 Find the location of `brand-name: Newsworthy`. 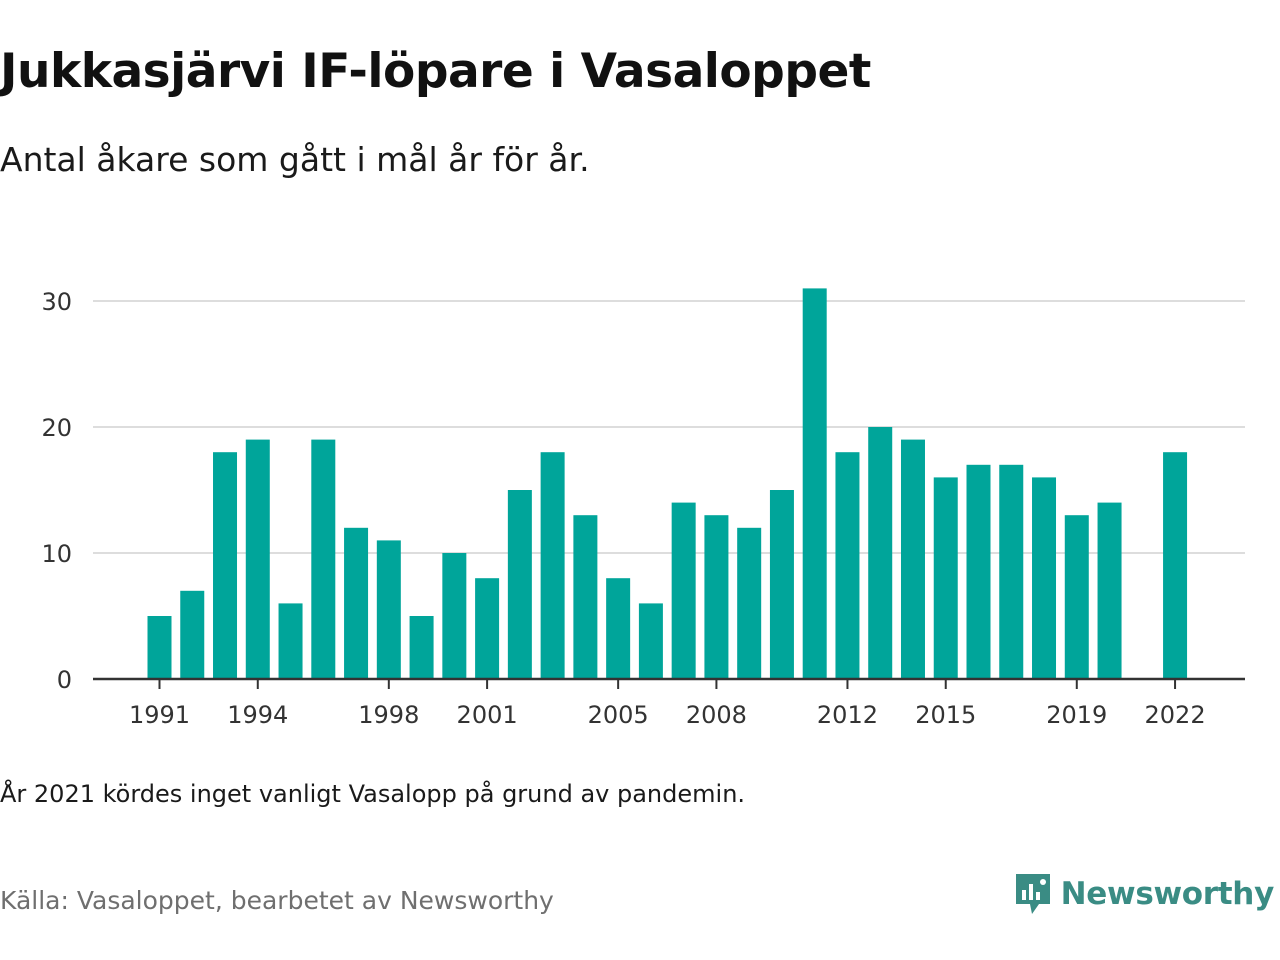

brand-name: Newsworthy is located at coordinates (1167, 894).